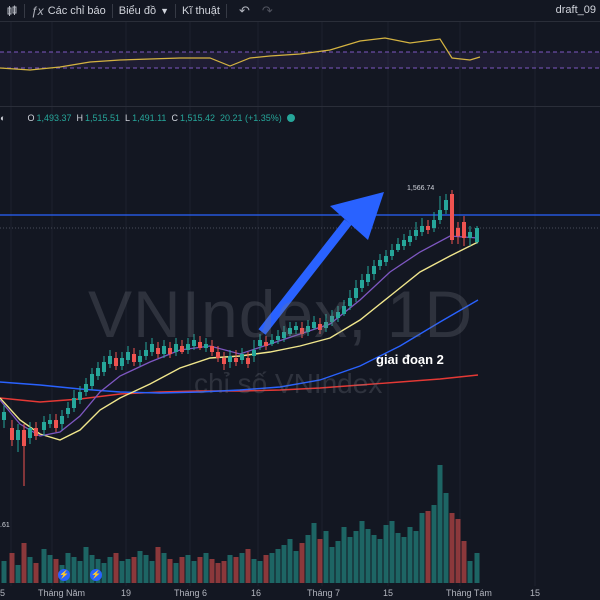 This screenshot has height=600, width=600. What do you see at coordinates (305, 277) in the screenshot?
I see `trend-arrow-shaft` at bounding box center [305, 277].